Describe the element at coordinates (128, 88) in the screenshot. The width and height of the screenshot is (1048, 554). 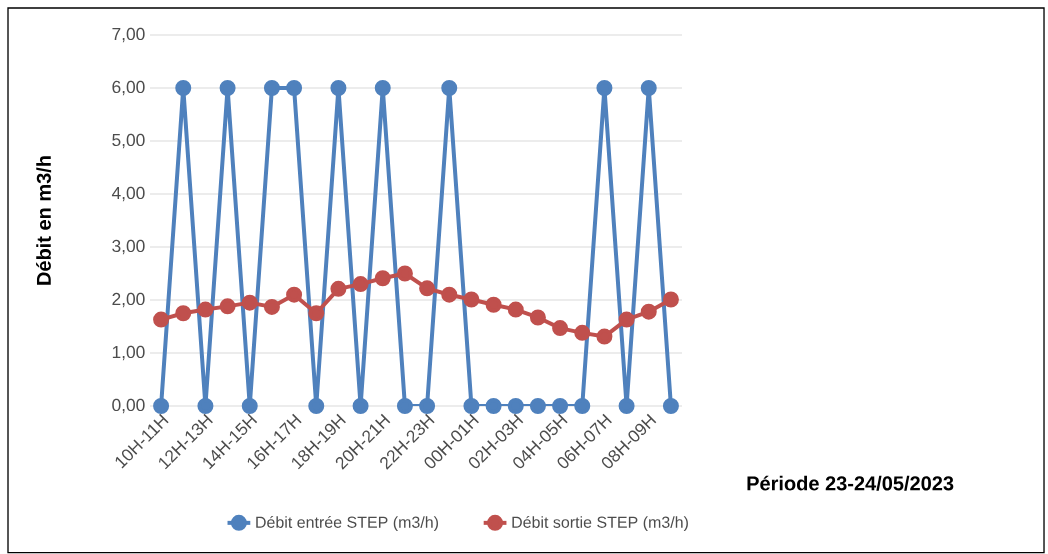
I see `y-tick-label: 6,00` at that location.